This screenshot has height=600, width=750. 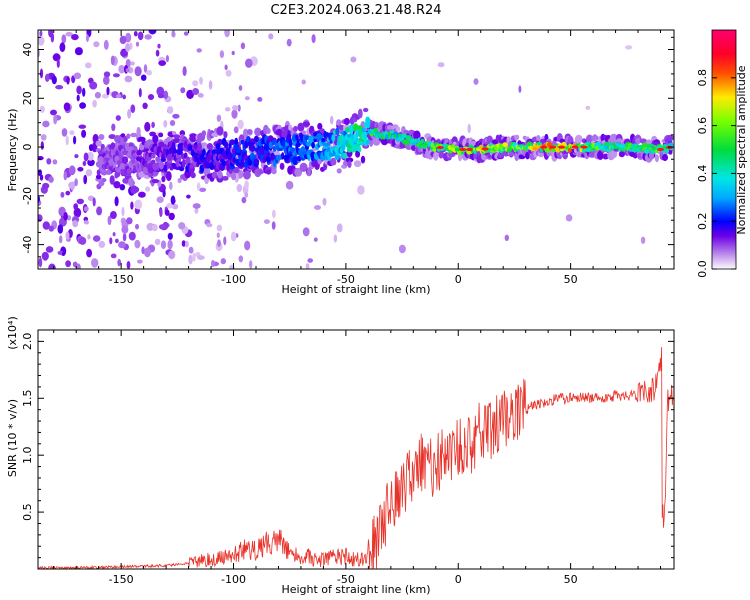 I want to click on spectrogram-peak-cell, so click(x=575, y=147).